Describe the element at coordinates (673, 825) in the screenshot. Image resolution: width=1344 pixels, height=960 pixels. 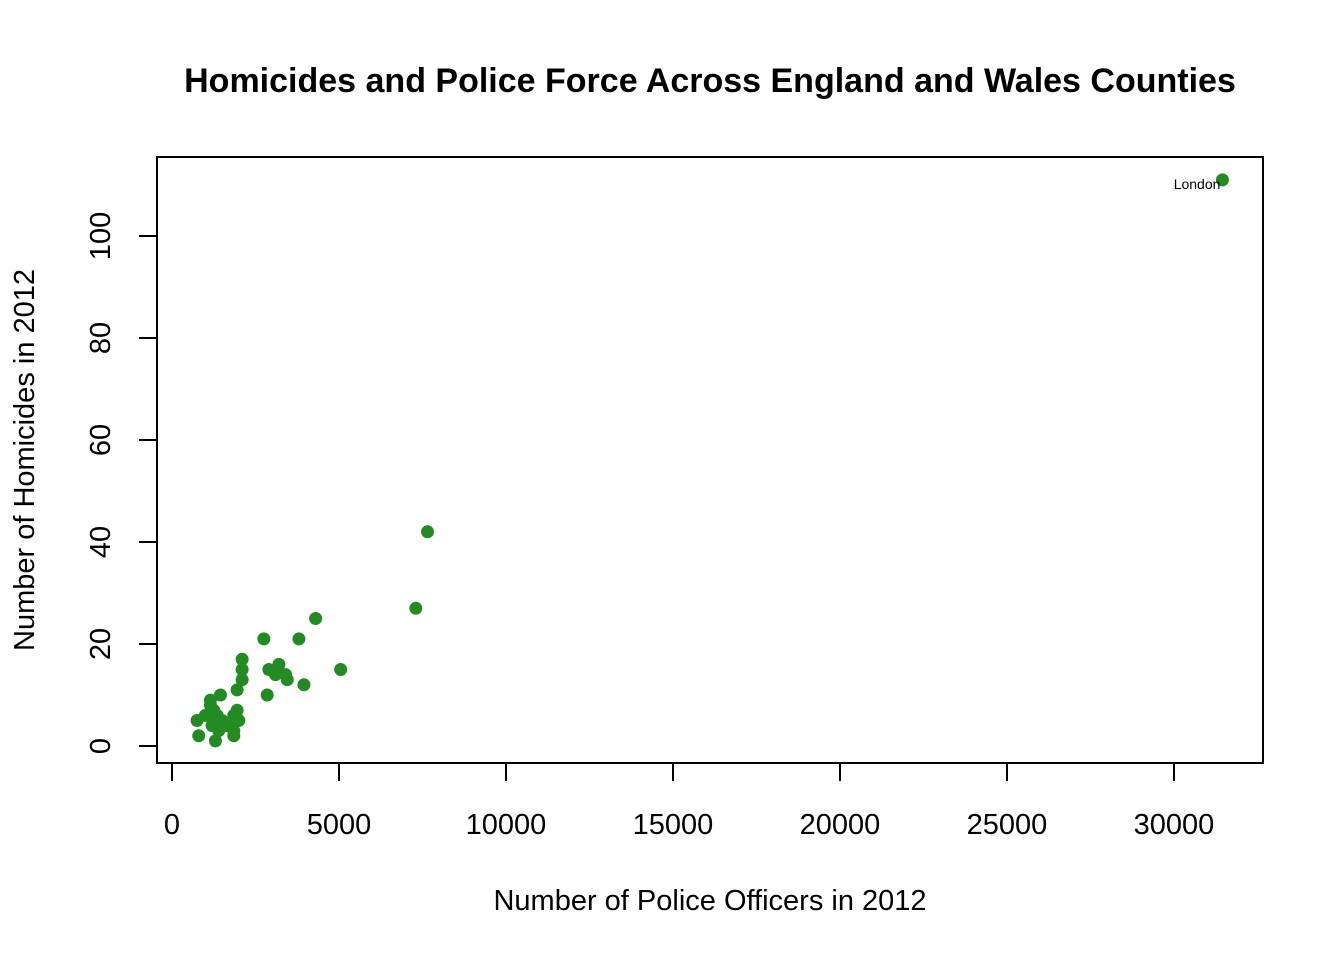
I see `x-tick-label: 15000` at that location.